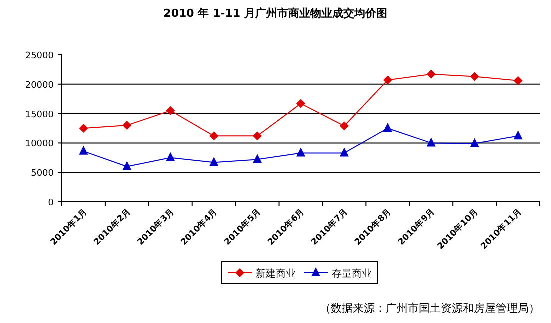 The image size is (551, 323). What do you see at coordinates (42, 174) in the screenshot?
I see `y-tick-label: 5000` at bounding box center [42, 174].